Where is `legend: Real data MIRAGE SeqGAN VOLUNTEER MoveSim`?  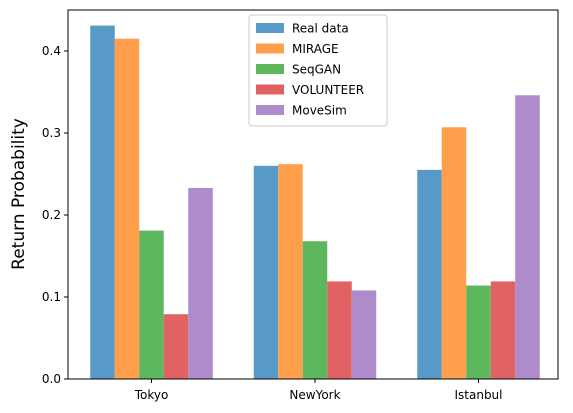
legend: Real data MIRAGE SeqGAN VOLUNTEER MoveSim is located at coordinates (318, 70).